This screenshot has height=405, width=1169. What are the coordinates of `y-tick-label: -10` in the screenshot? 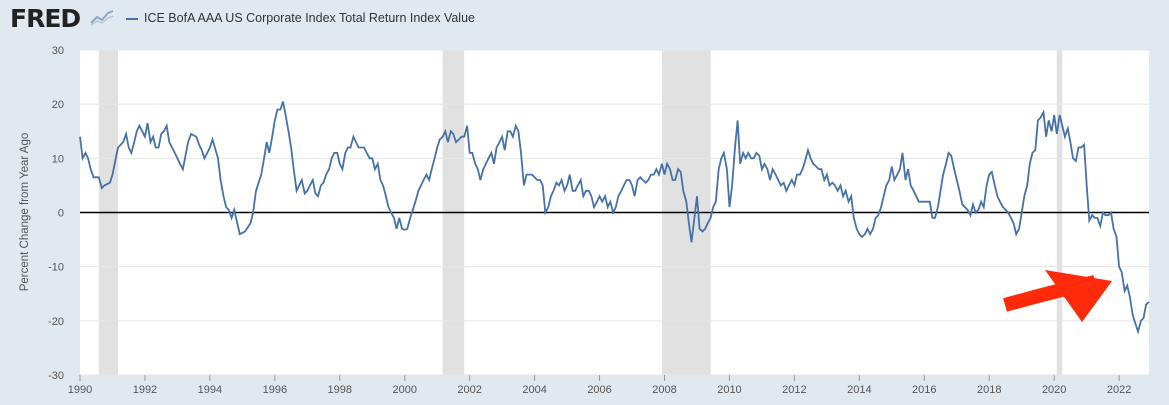 It's located at (56, 268).